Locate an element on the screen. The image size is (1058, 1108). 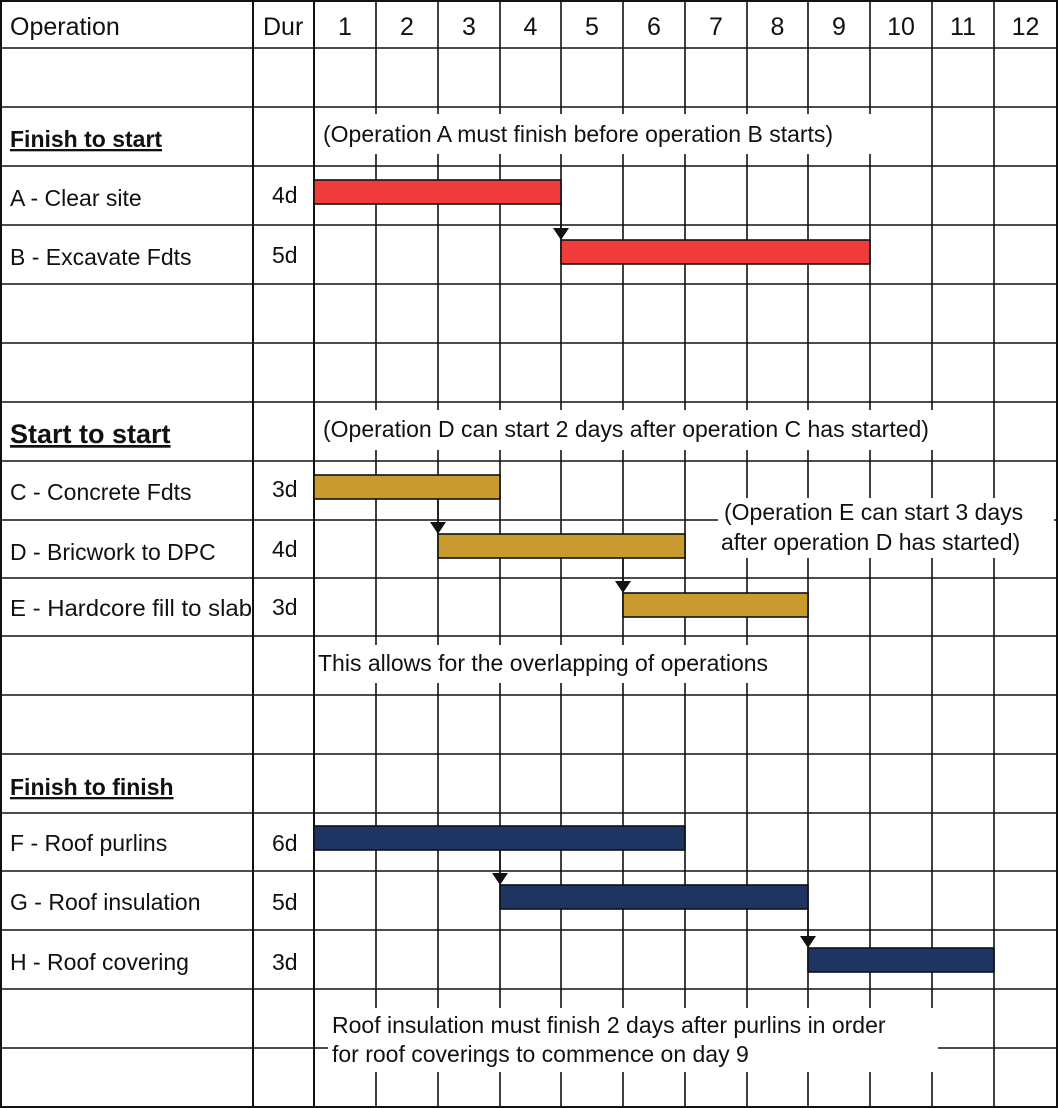
note-ff-line2: for roof coverings to commence on day 9 is located at coordinates (540, 1054).